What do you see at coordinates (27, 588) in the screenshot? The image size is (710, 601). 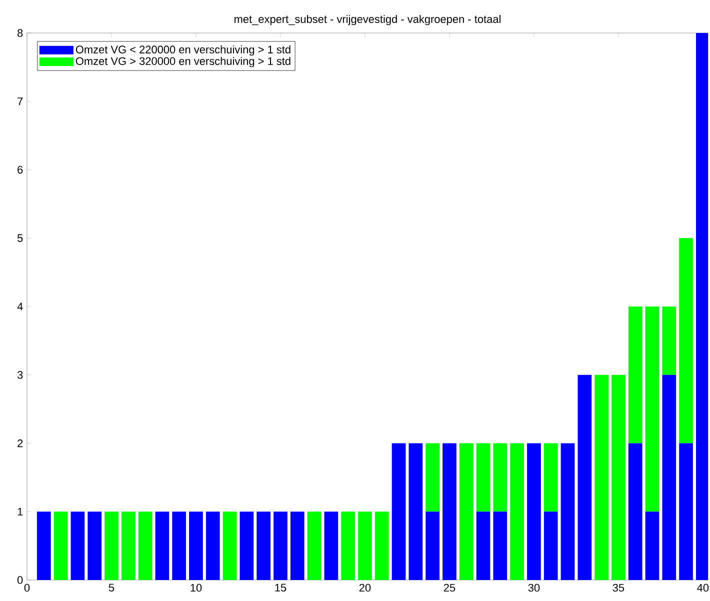 I see `x-tick-label: 0` at bounding box center [27, 588].